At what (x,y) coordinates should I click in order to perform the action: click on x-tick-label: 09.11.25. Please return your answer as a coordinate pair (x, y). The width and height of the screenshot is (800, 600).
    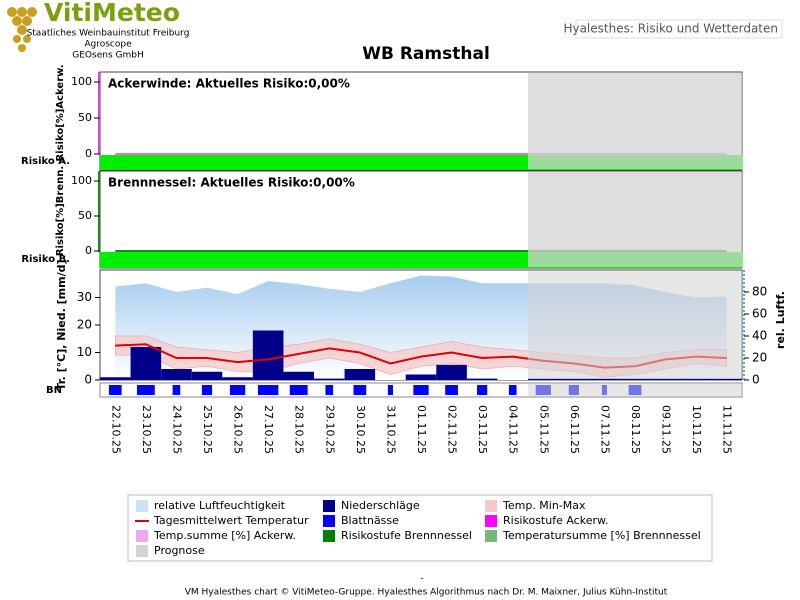
    Looking at the image, I should click on (666, 429).